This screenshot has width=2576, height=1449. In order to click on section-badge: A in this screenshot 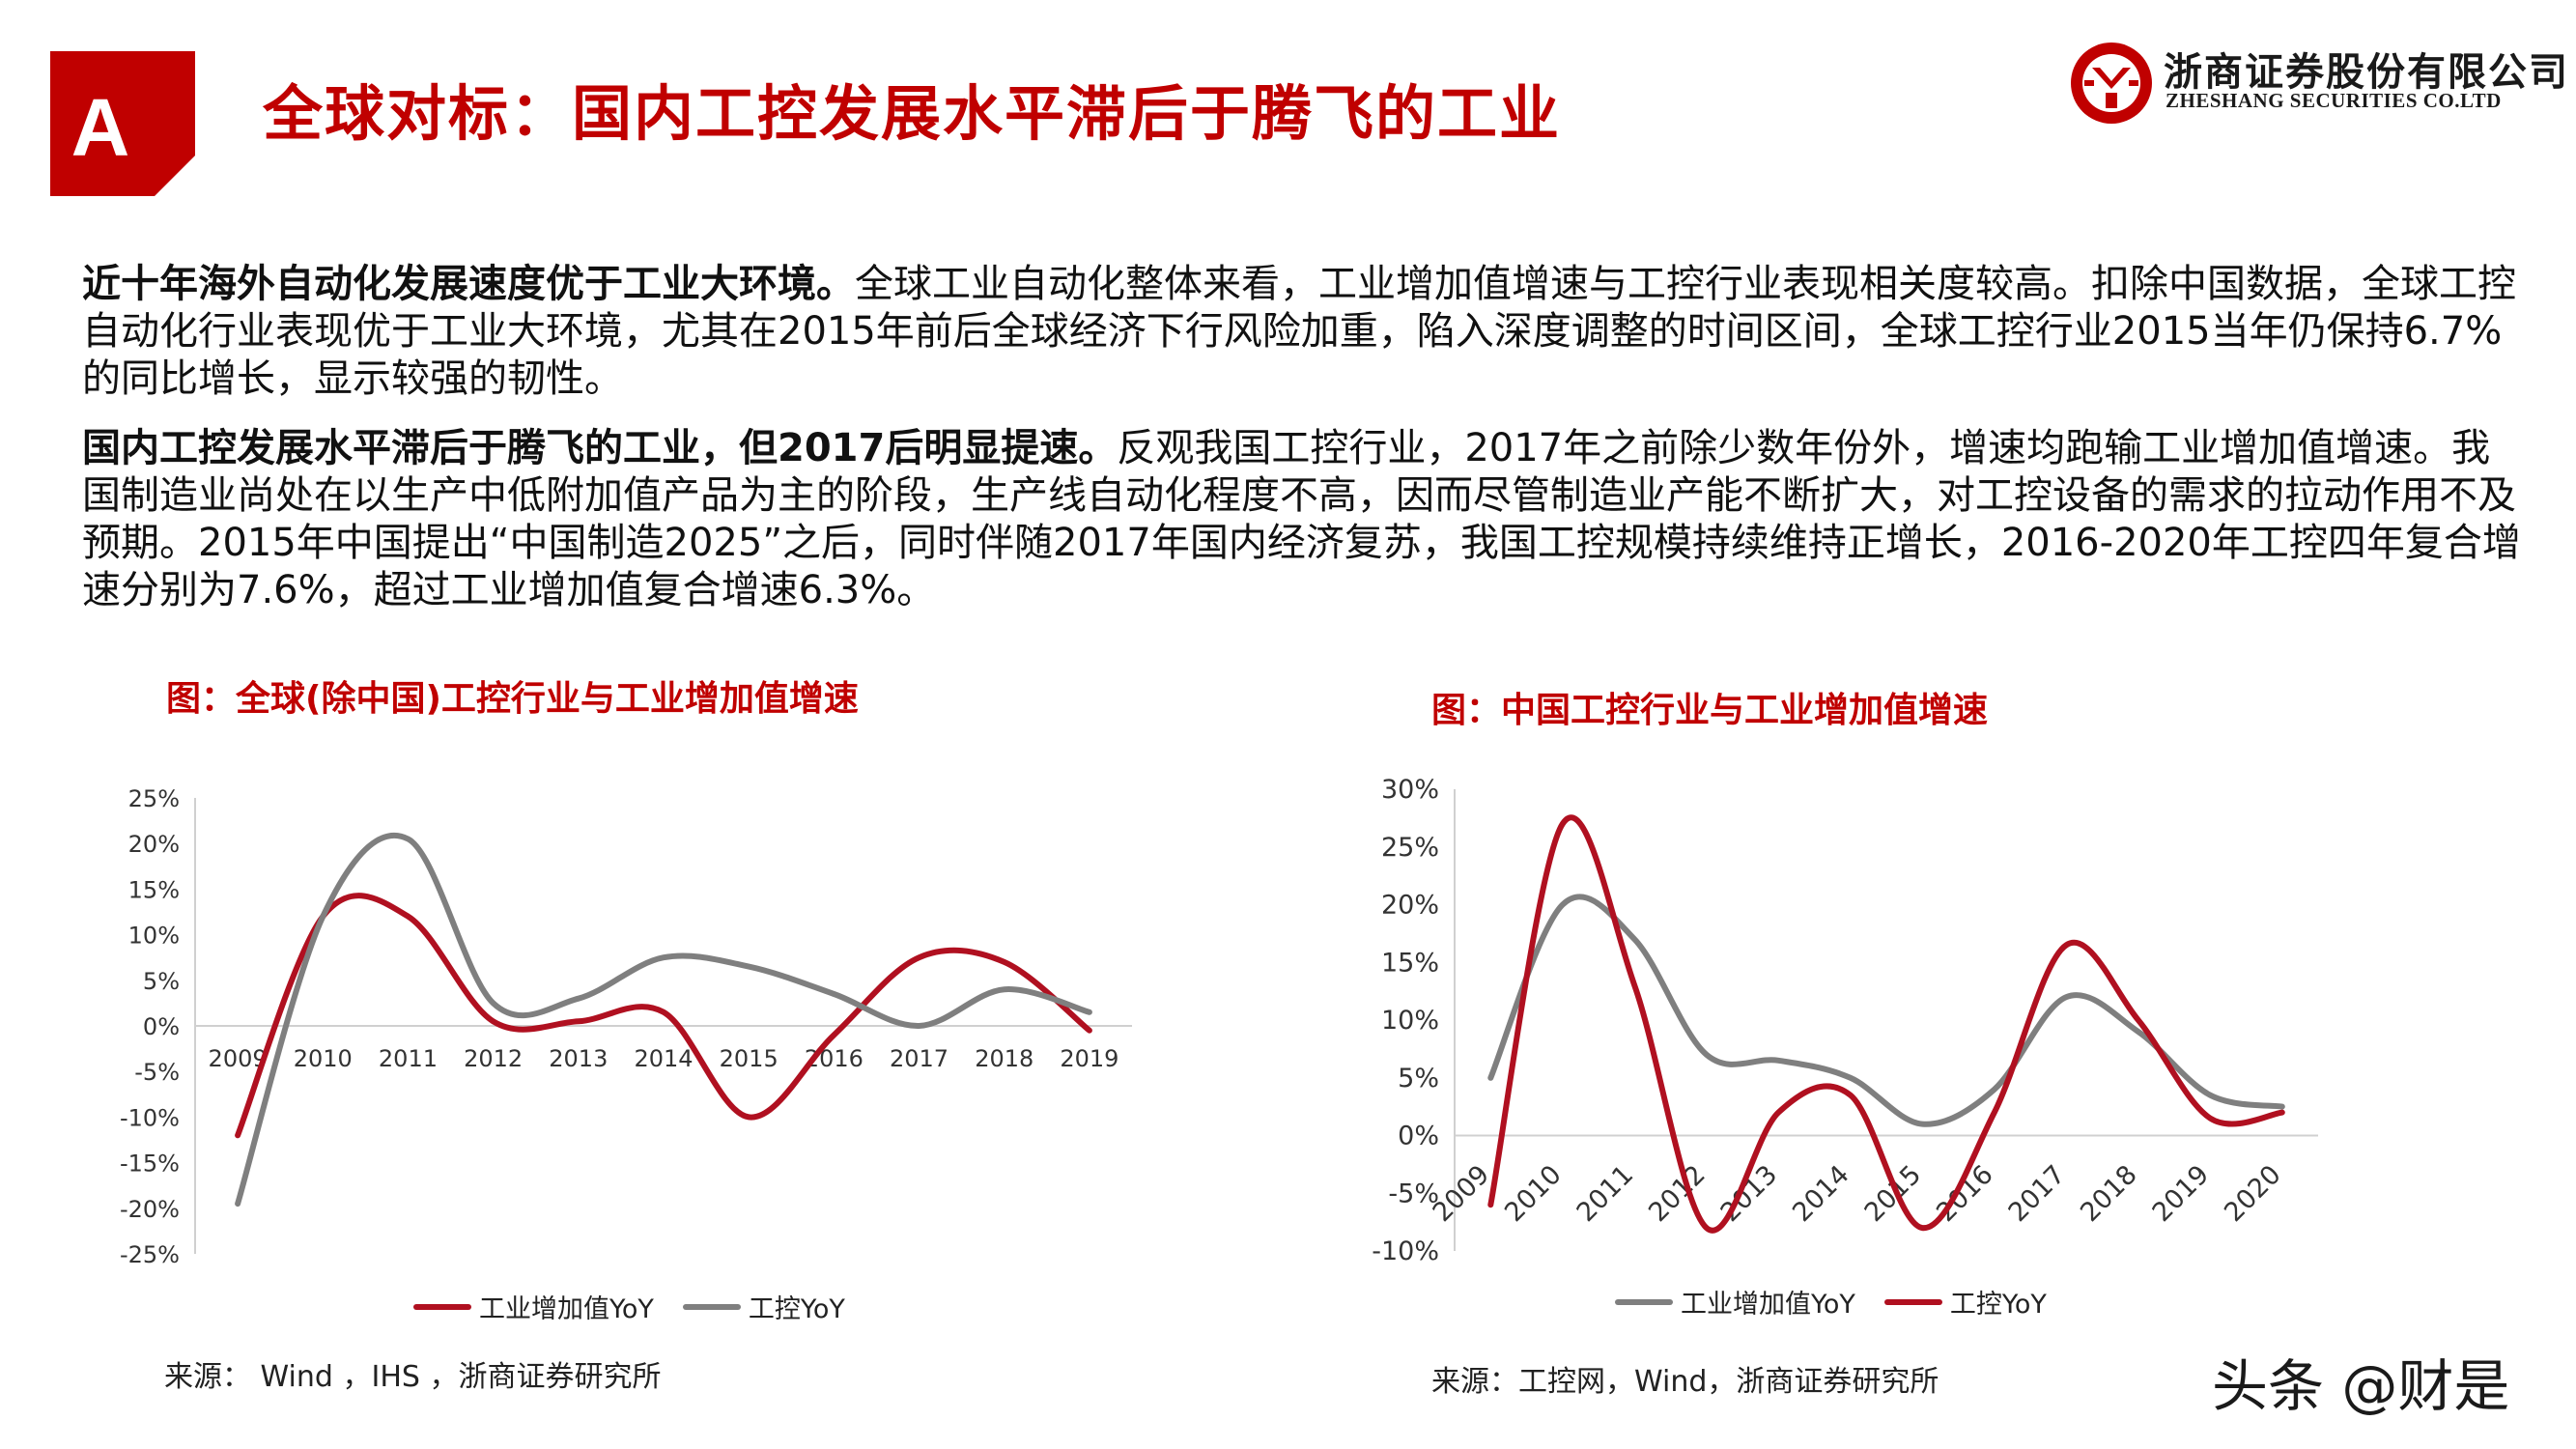, I will do `click(122, 123)`.